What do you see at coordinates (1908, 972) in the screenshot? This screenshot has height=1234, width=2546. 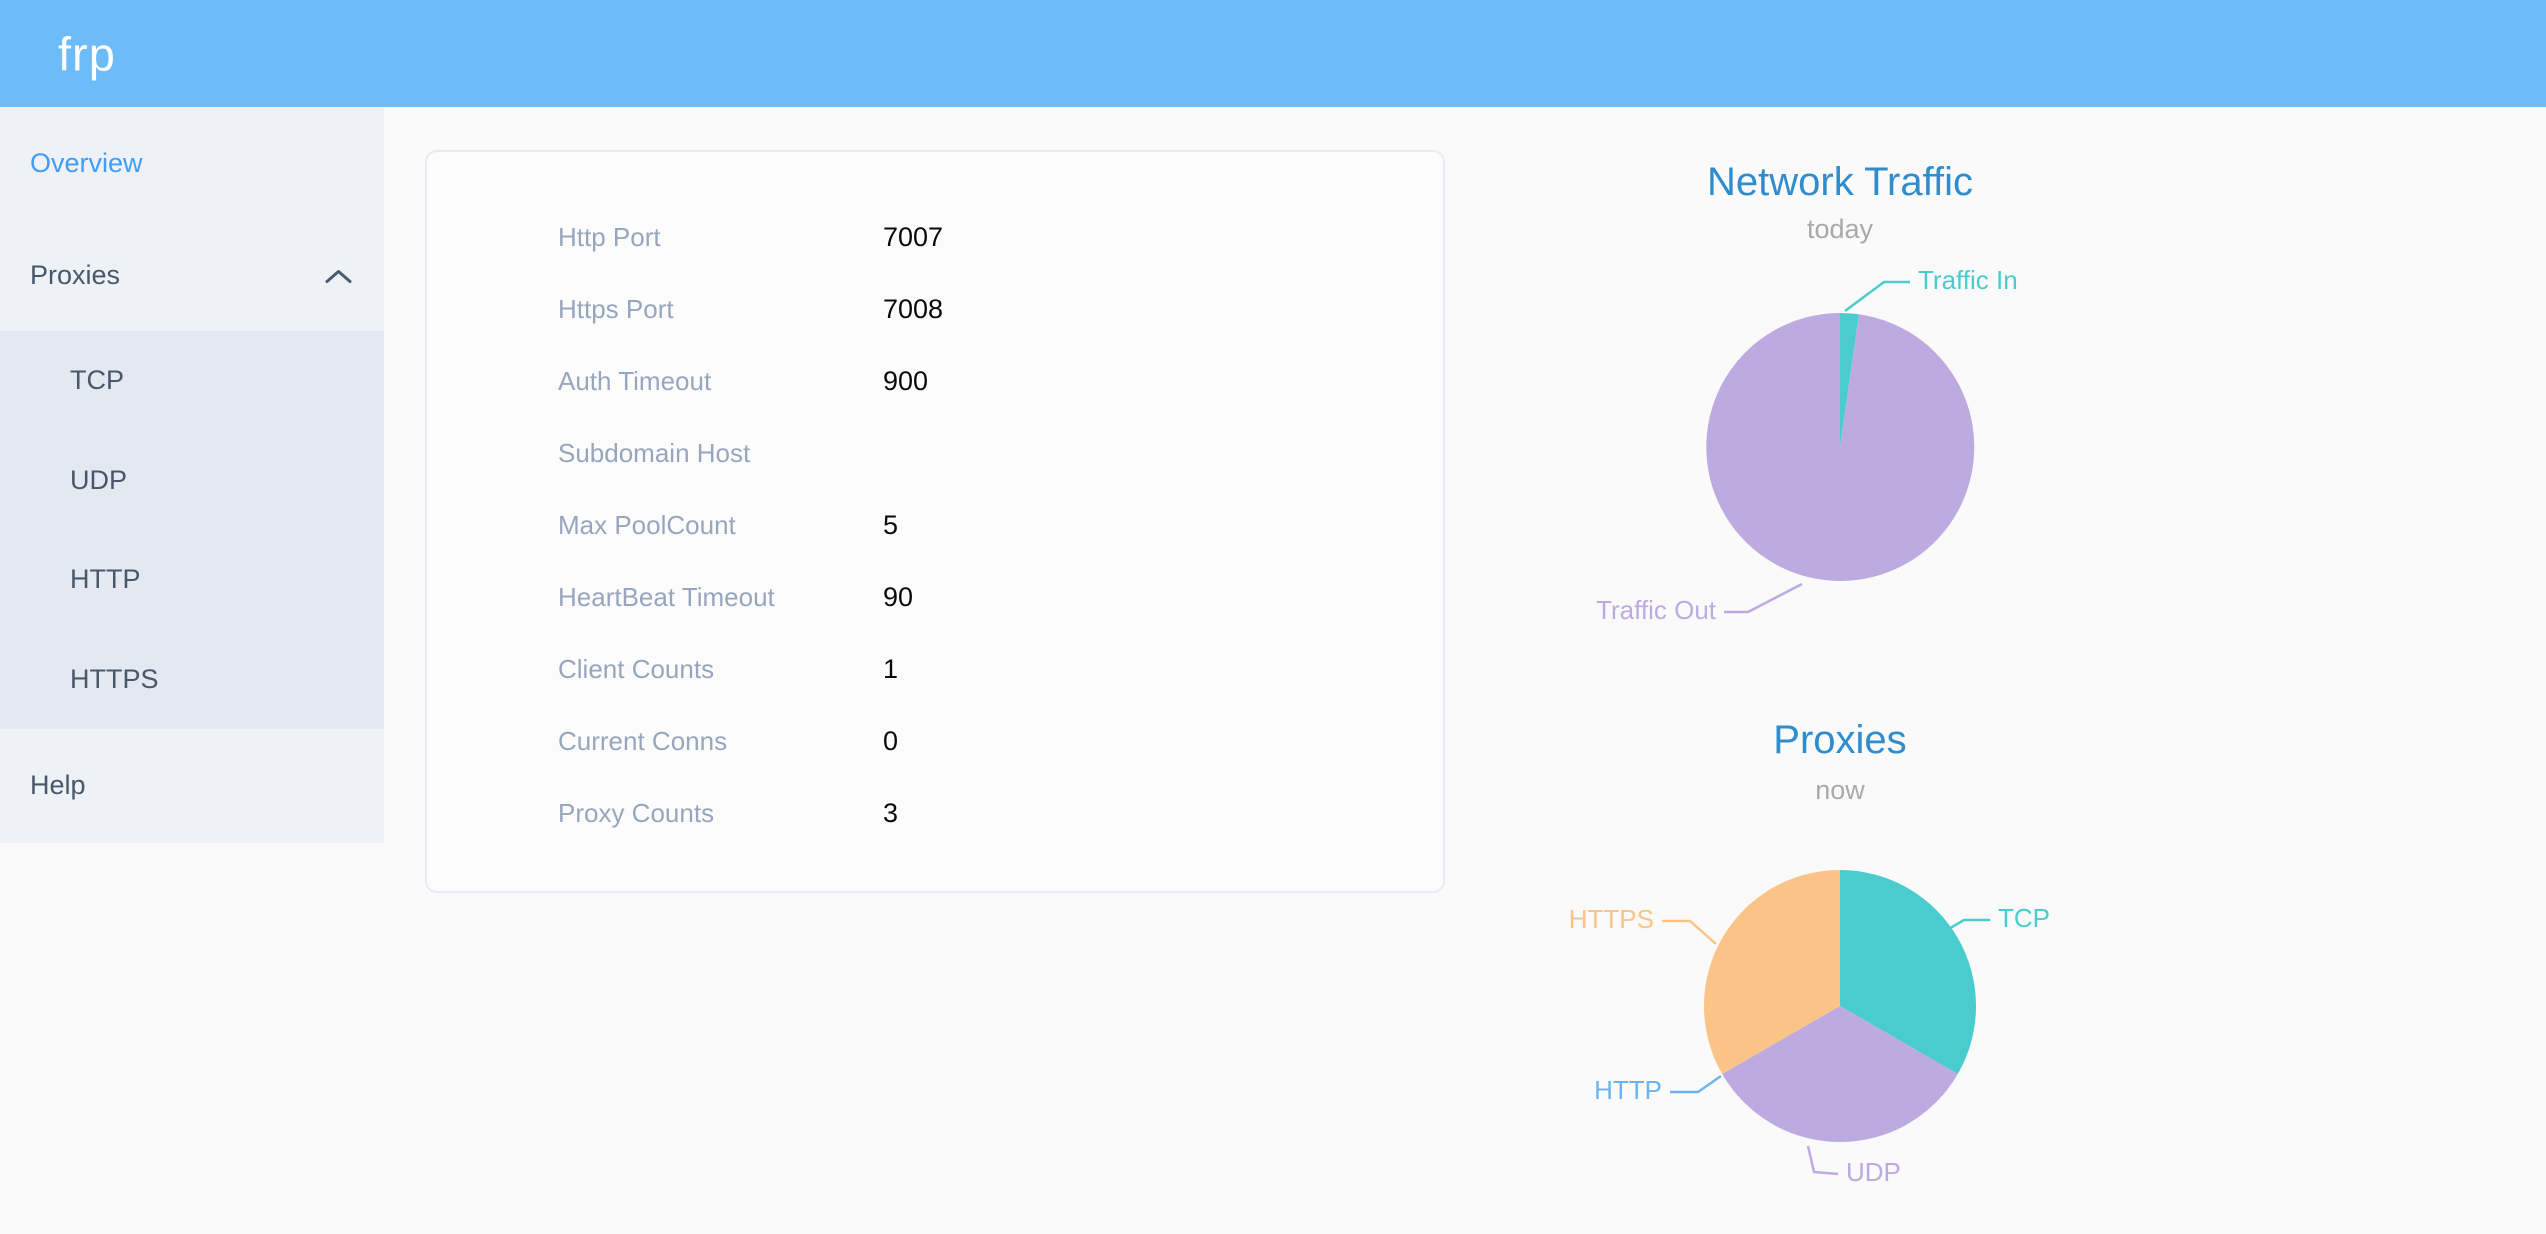 I see `pie-slice-tcp` at bounding box center [1908, 972].